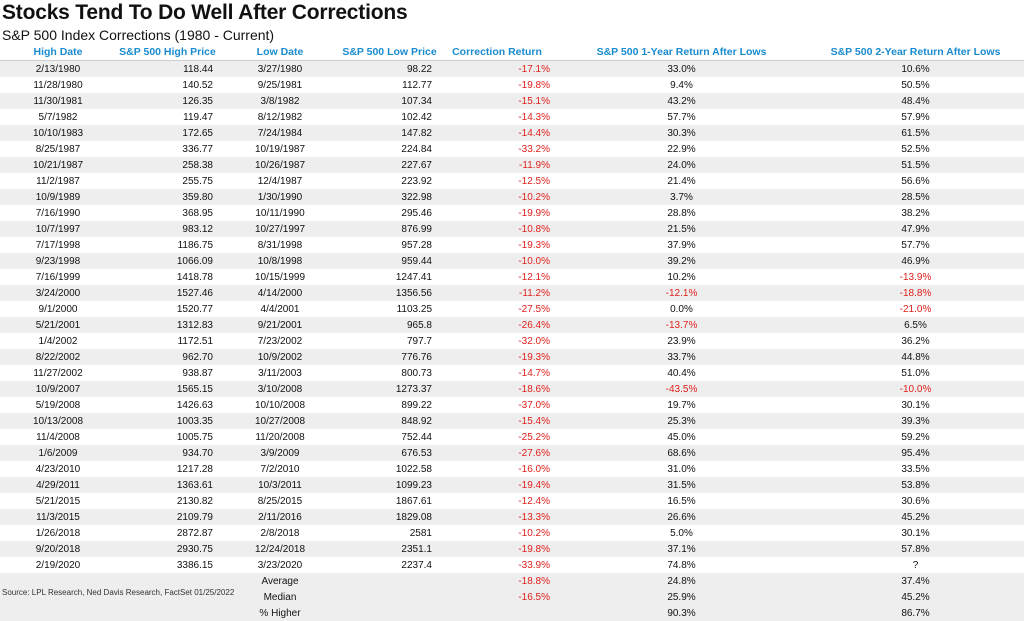 This screenshot has width=1024, height=621. Describe the element at coordinates (58, 389) in the screenshot. I see `high-date-cell: 10/9/2007` at that location.